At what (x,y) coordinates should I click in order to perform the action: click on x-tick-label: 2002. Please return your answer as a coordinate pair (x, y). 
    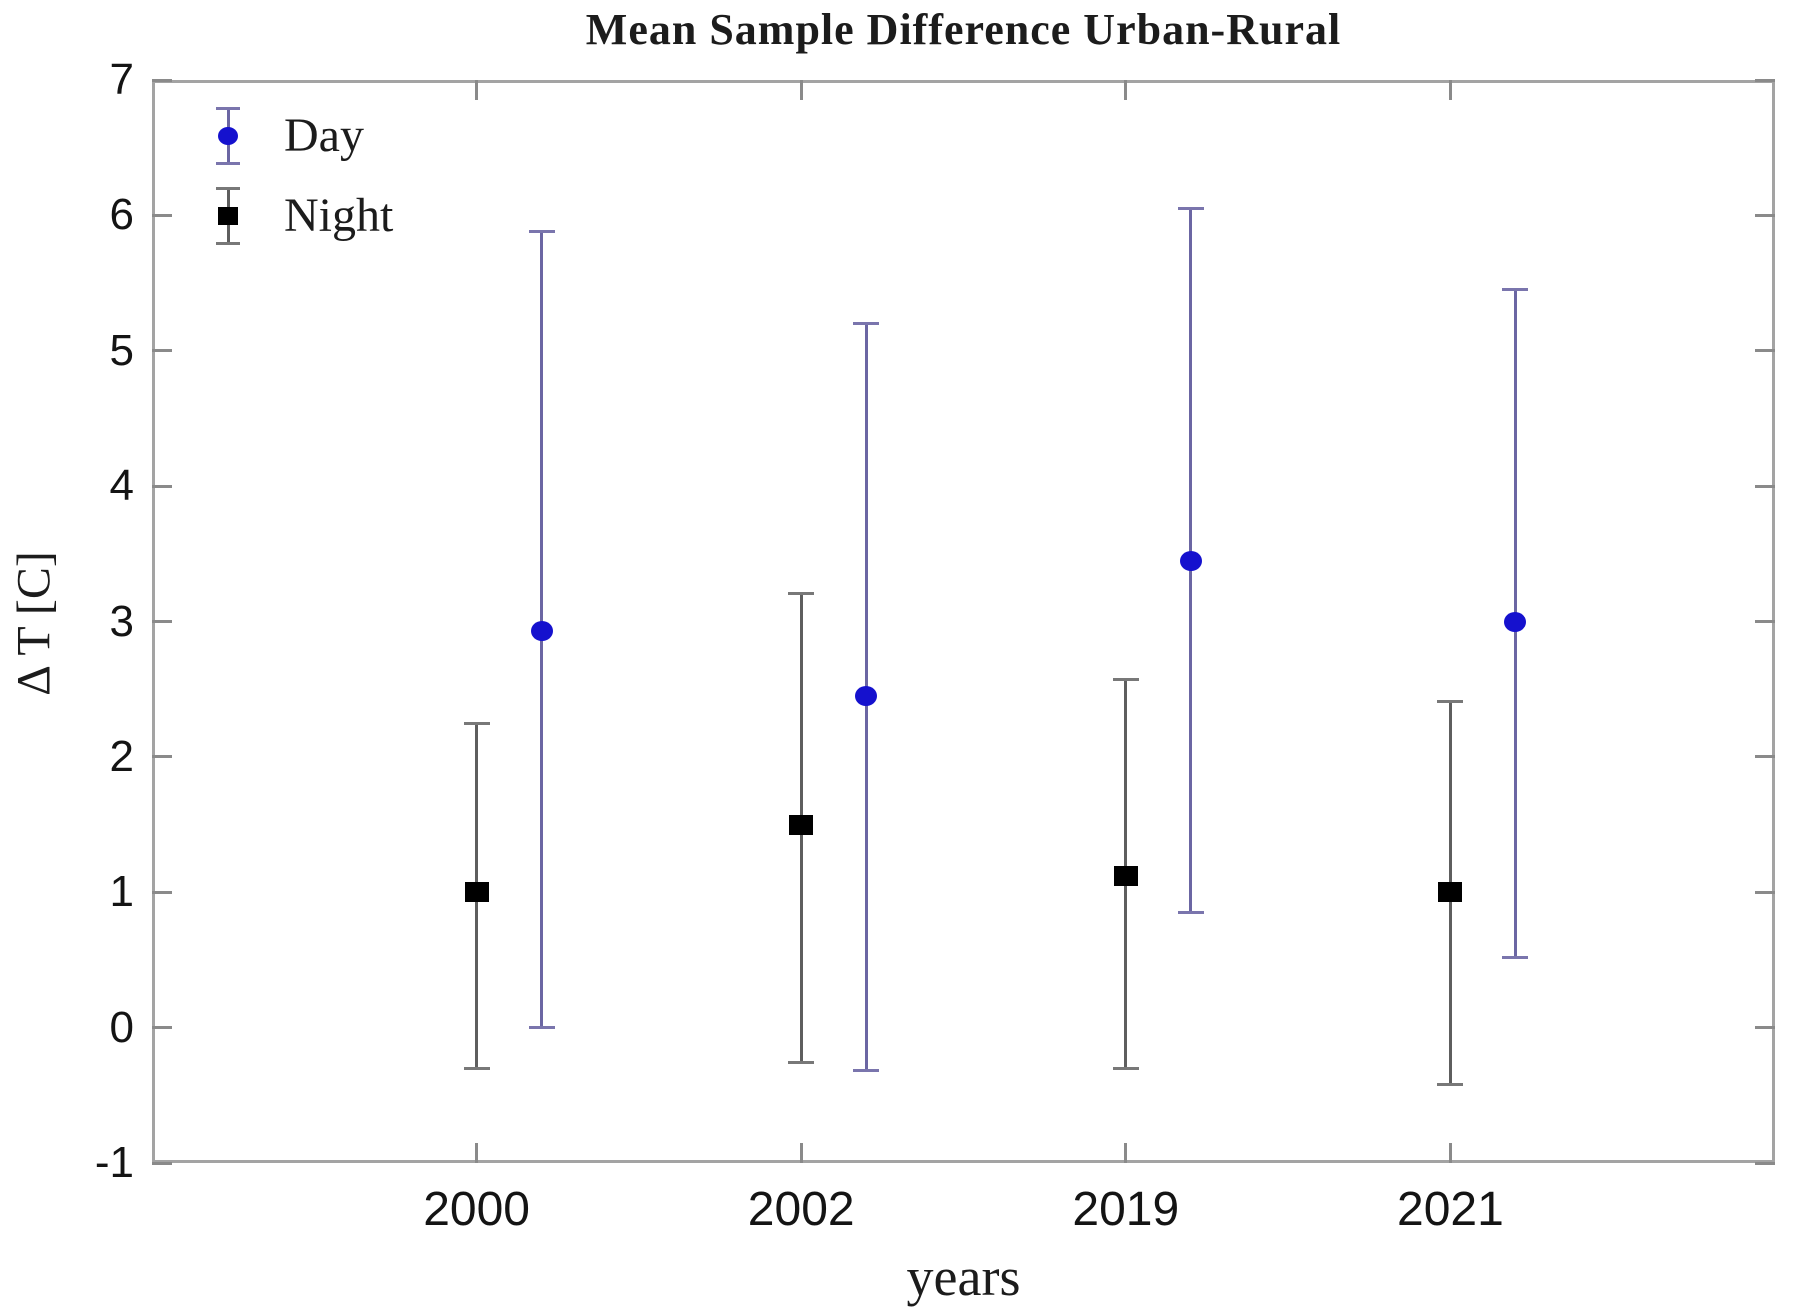
    Looking at the image, I should click on (801, 1209).